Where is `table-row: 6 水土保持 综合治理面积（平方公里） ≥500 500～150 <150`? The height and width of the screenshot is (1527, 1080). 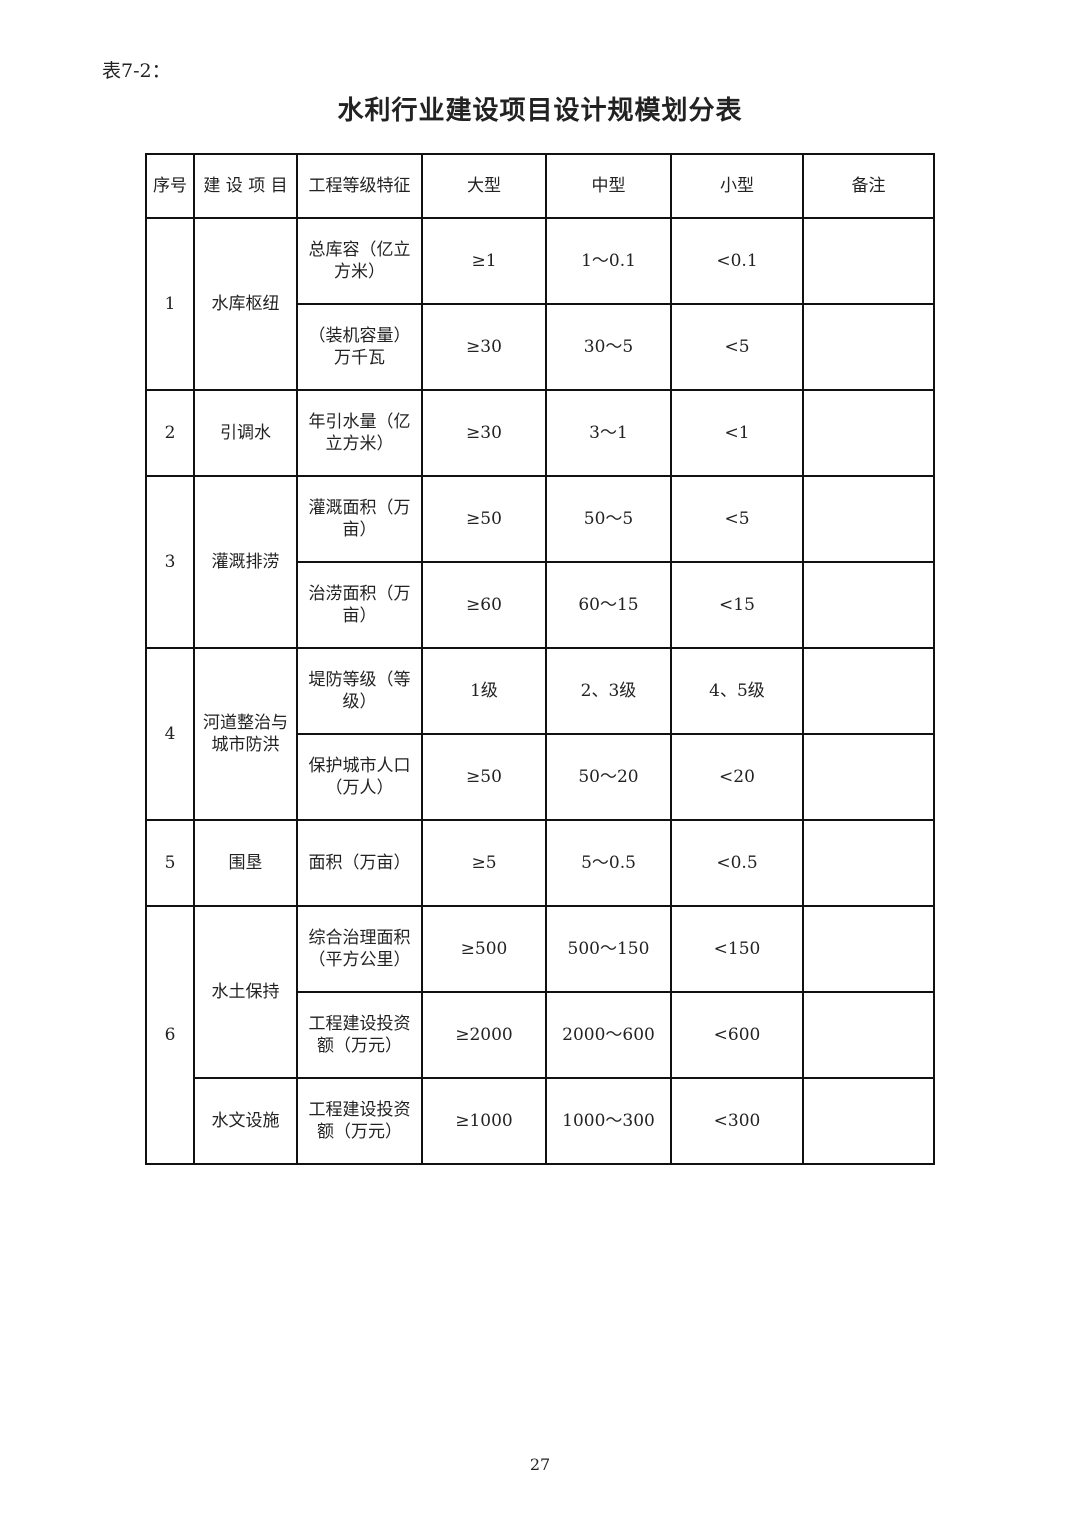 table-row: 6 水土保持 综合治理面积（平方公里） ≥500 500～150 <150 is located at coordinates (540, 1035).